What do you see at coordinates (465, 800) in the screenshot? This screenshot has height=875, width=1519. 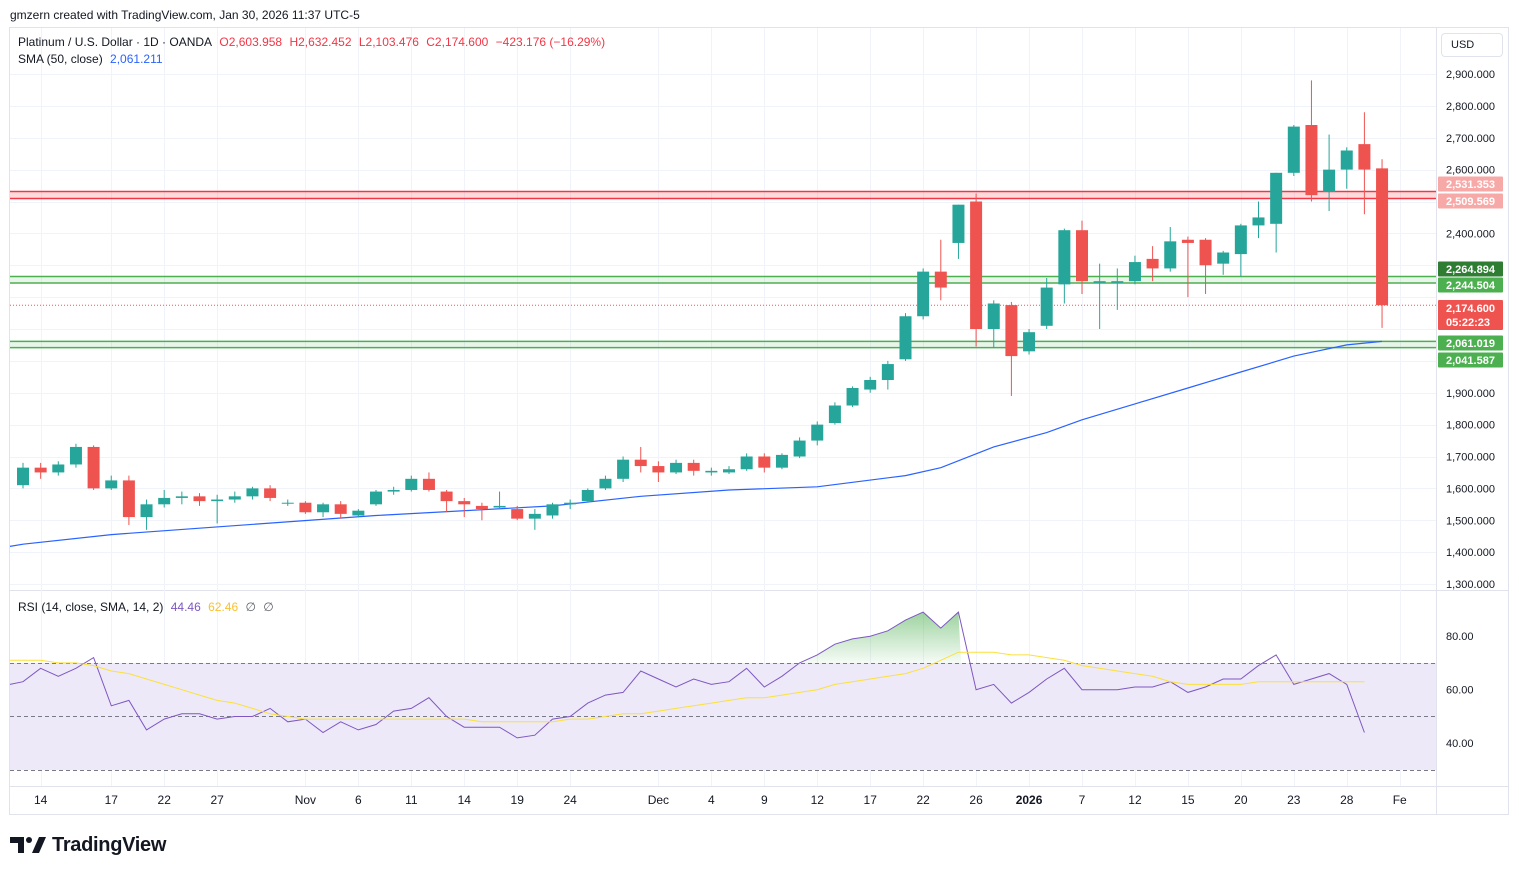 I see `time-tick-label: 14` at bounding box center [465, 800].